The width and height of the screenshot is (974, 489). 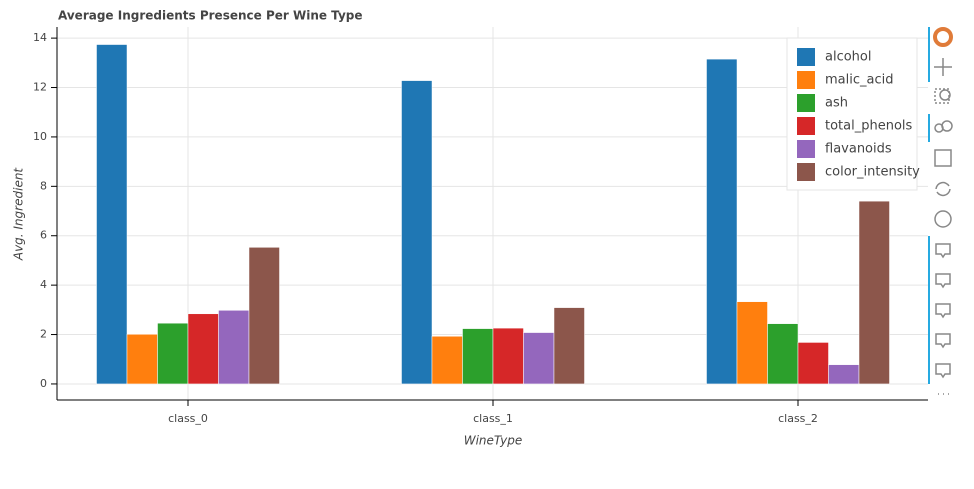 I want to click on y-tick-label: 0, so click(x=43, y=383).